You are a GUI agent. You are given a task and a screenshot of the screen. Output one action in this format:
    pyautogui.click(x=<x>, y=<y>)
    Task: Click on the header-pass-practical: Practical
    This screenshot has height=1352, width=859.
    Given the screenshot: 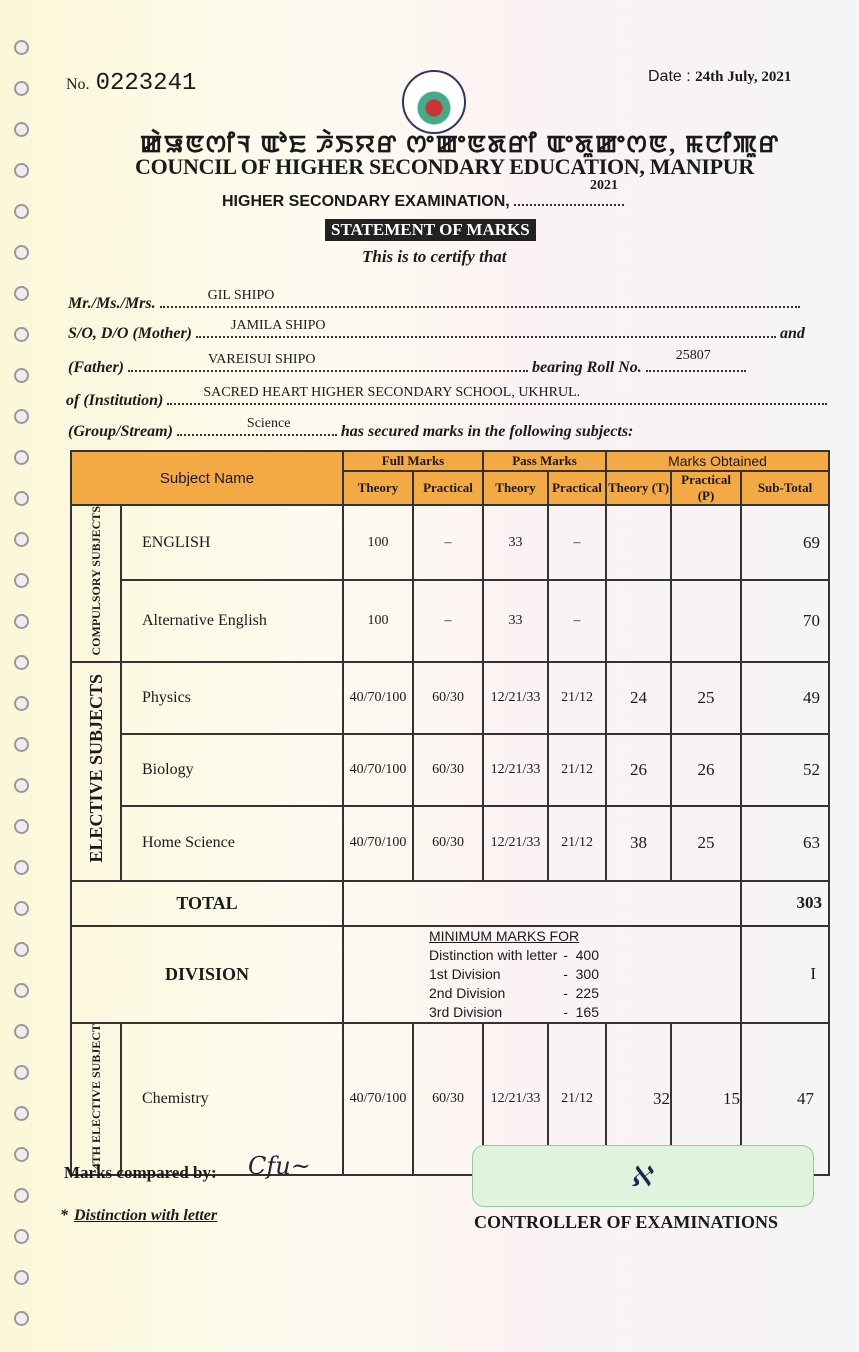 What is the action you would take?
    pyautogui.click(x=577, y=488)
    